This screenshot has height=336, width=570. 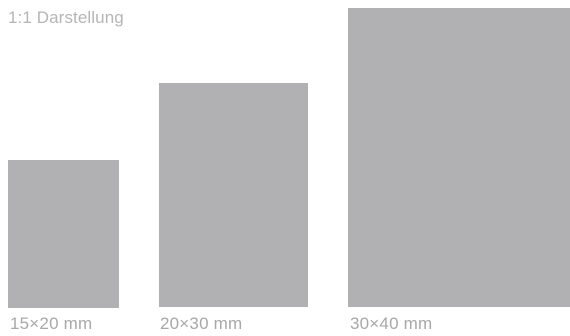 What do you see at coordinates (66, 17) in the screenshot?
I see `scale-caption: 1:1 Darstellung` at bounding box center [66, 17].